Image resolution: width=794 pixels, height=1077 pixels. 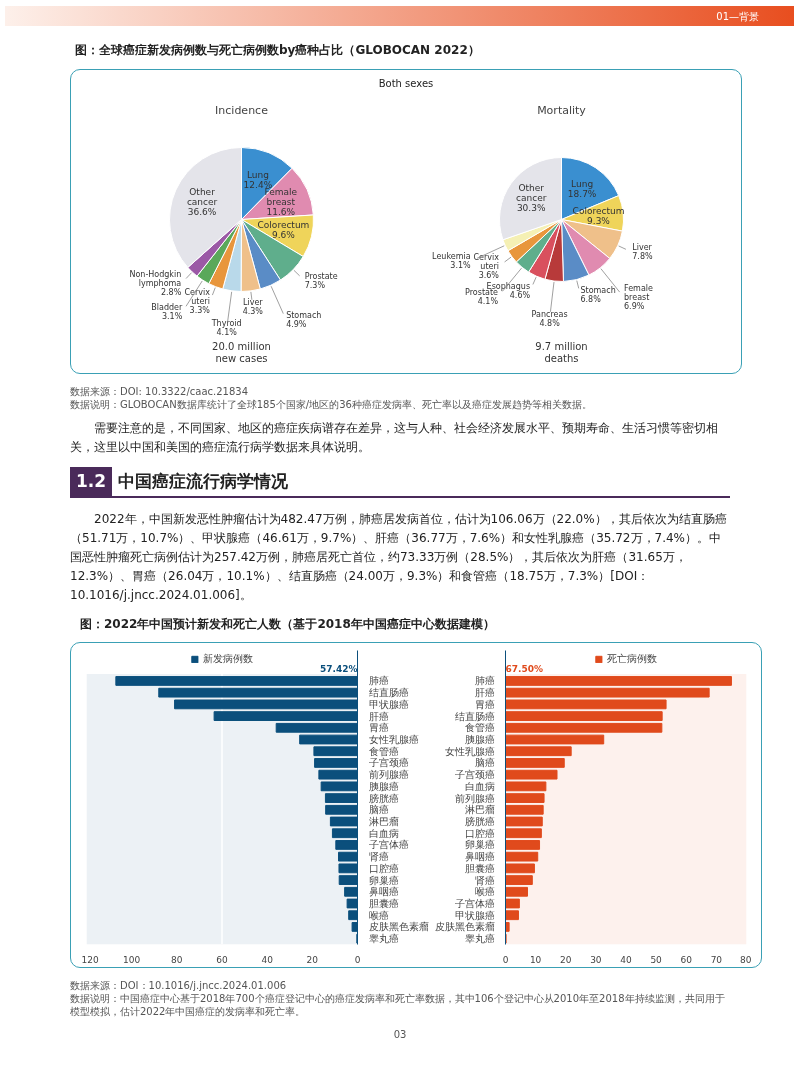 What do you see at coordinates (474, 774) in the screenshot?
I see `y-tick-label: 子宫颈癌` at bounding box center [474, 774].